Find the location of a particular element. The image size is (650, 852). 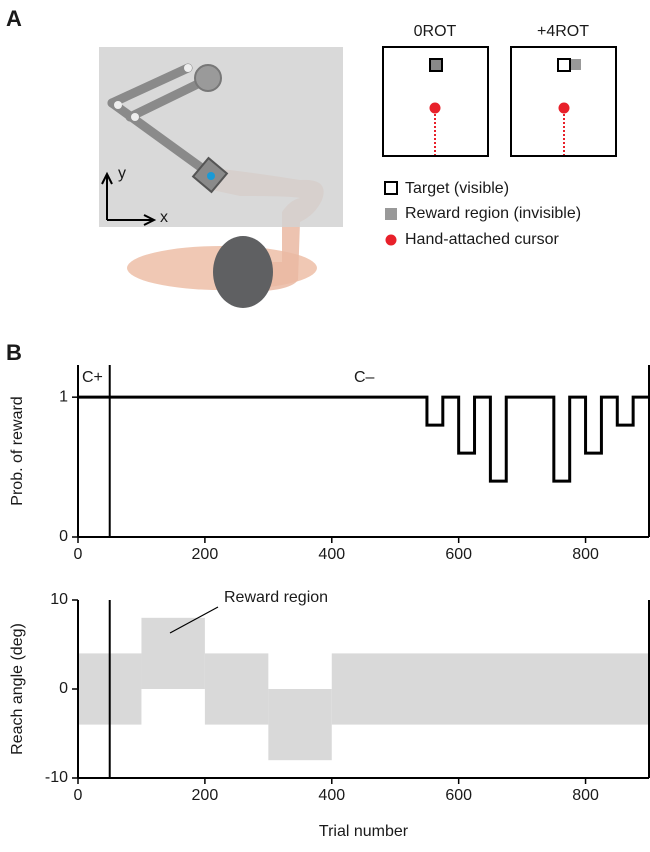

y-tick-label: 1 is located at coordinates (63, 396).